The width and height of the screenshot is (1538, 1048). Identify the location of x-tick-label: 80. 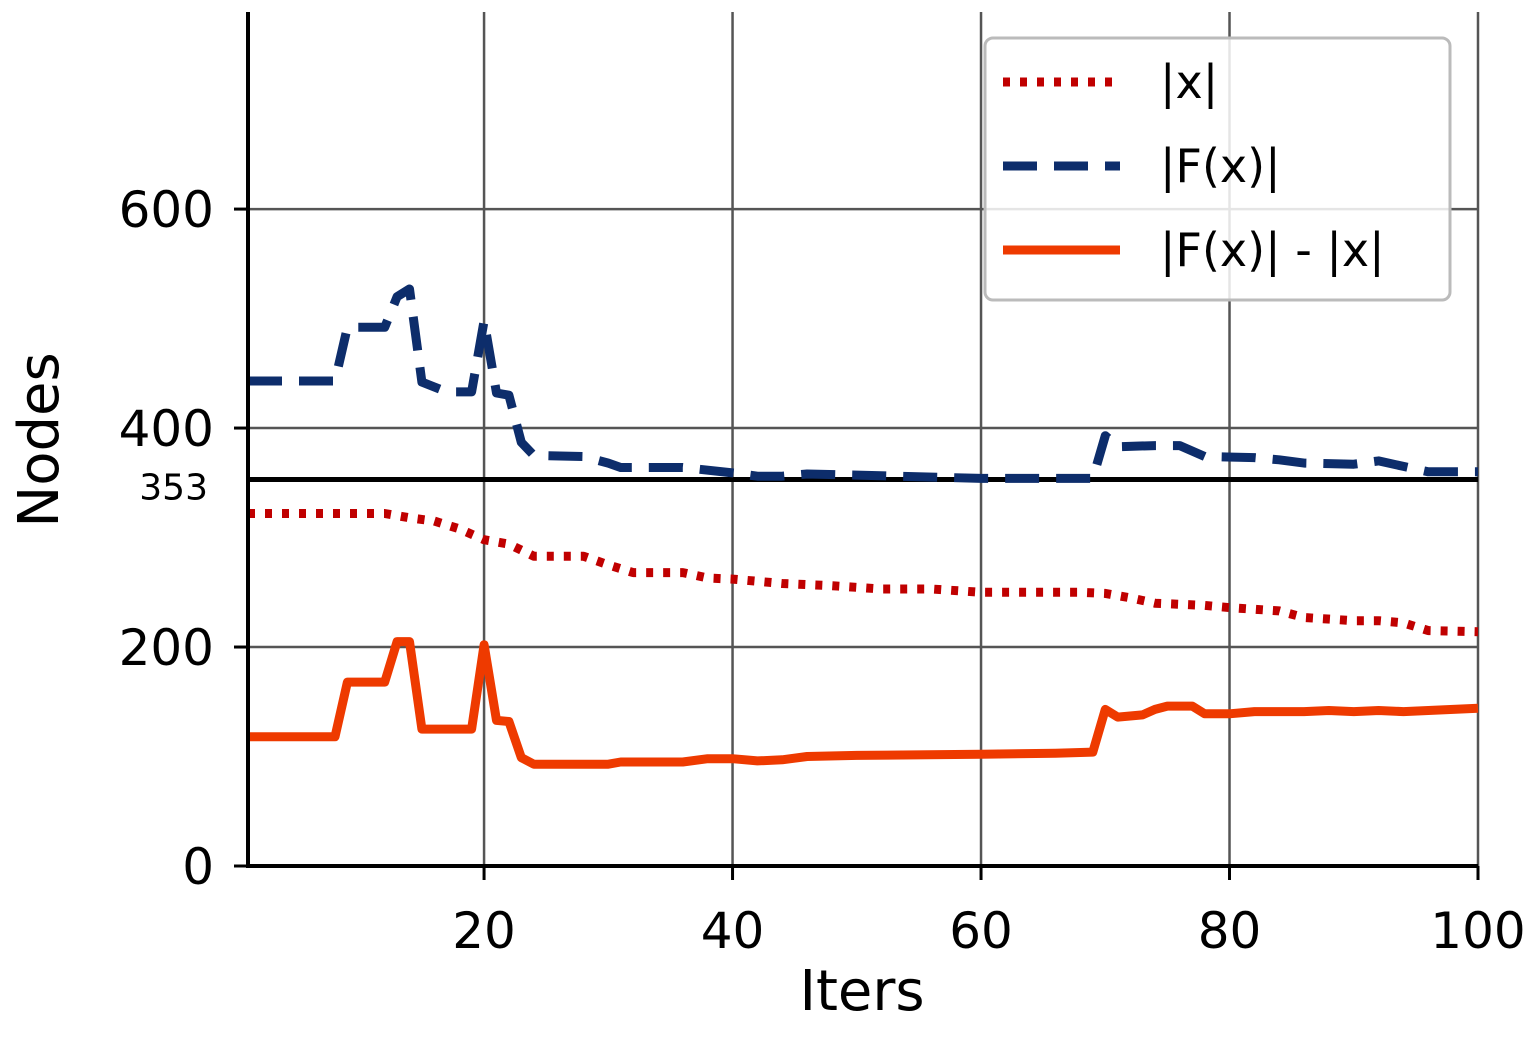
(1230, 931).